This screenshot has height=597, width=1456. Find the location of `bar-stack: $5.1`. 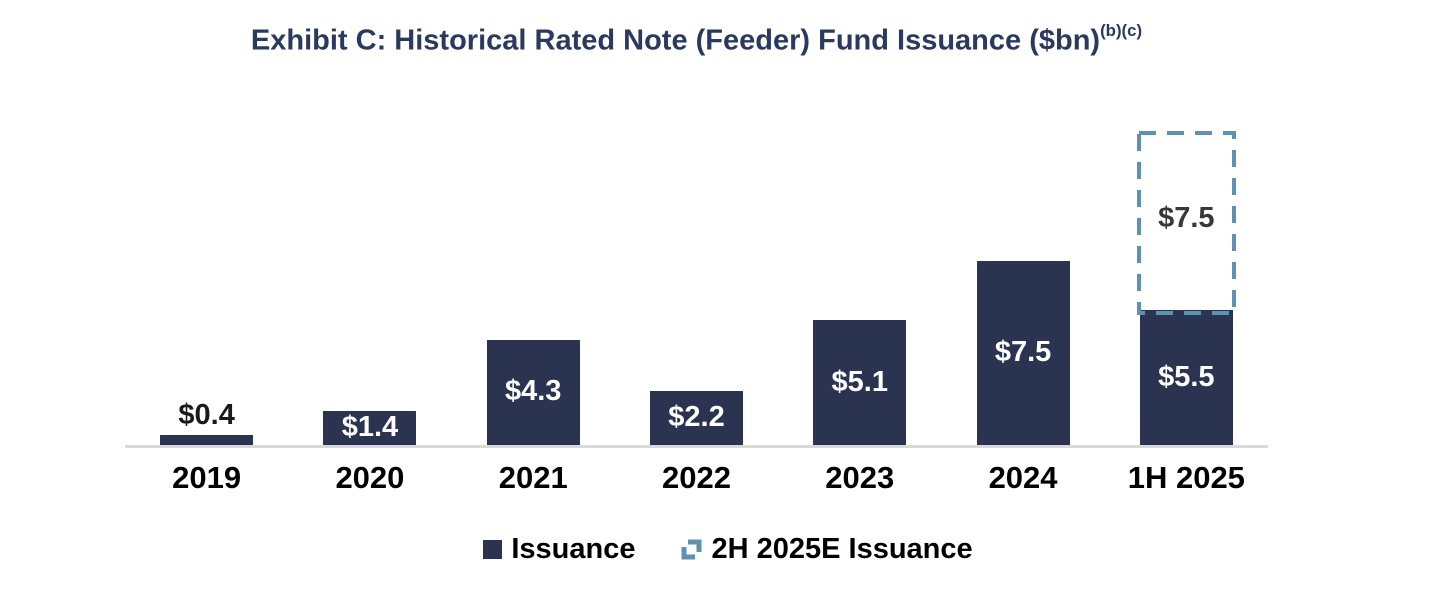

bar-stack: $5.1 is located at coordinates (860, 382).